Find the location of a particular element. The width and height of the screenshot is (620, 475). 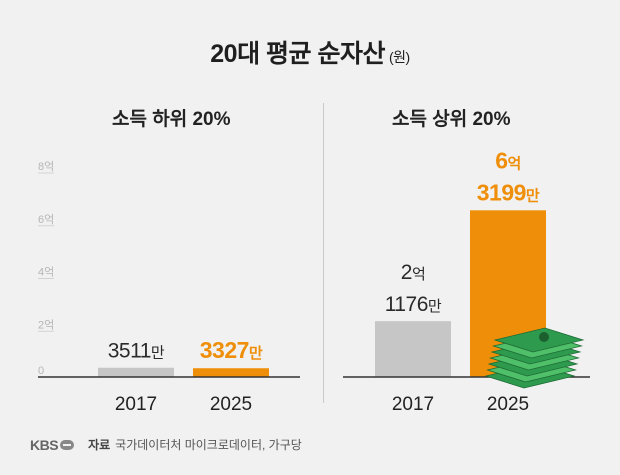

y-tick-label: 2억 is located at coordinates (46, 324).